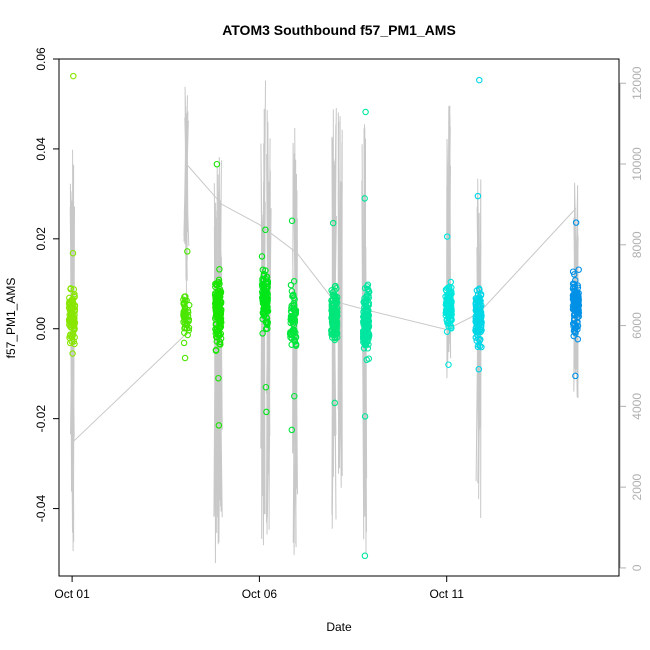 Image resolution: width=650 pixels, height=650 pixels. I want to click on y-tick-label: -0.02, so click(41, 419).